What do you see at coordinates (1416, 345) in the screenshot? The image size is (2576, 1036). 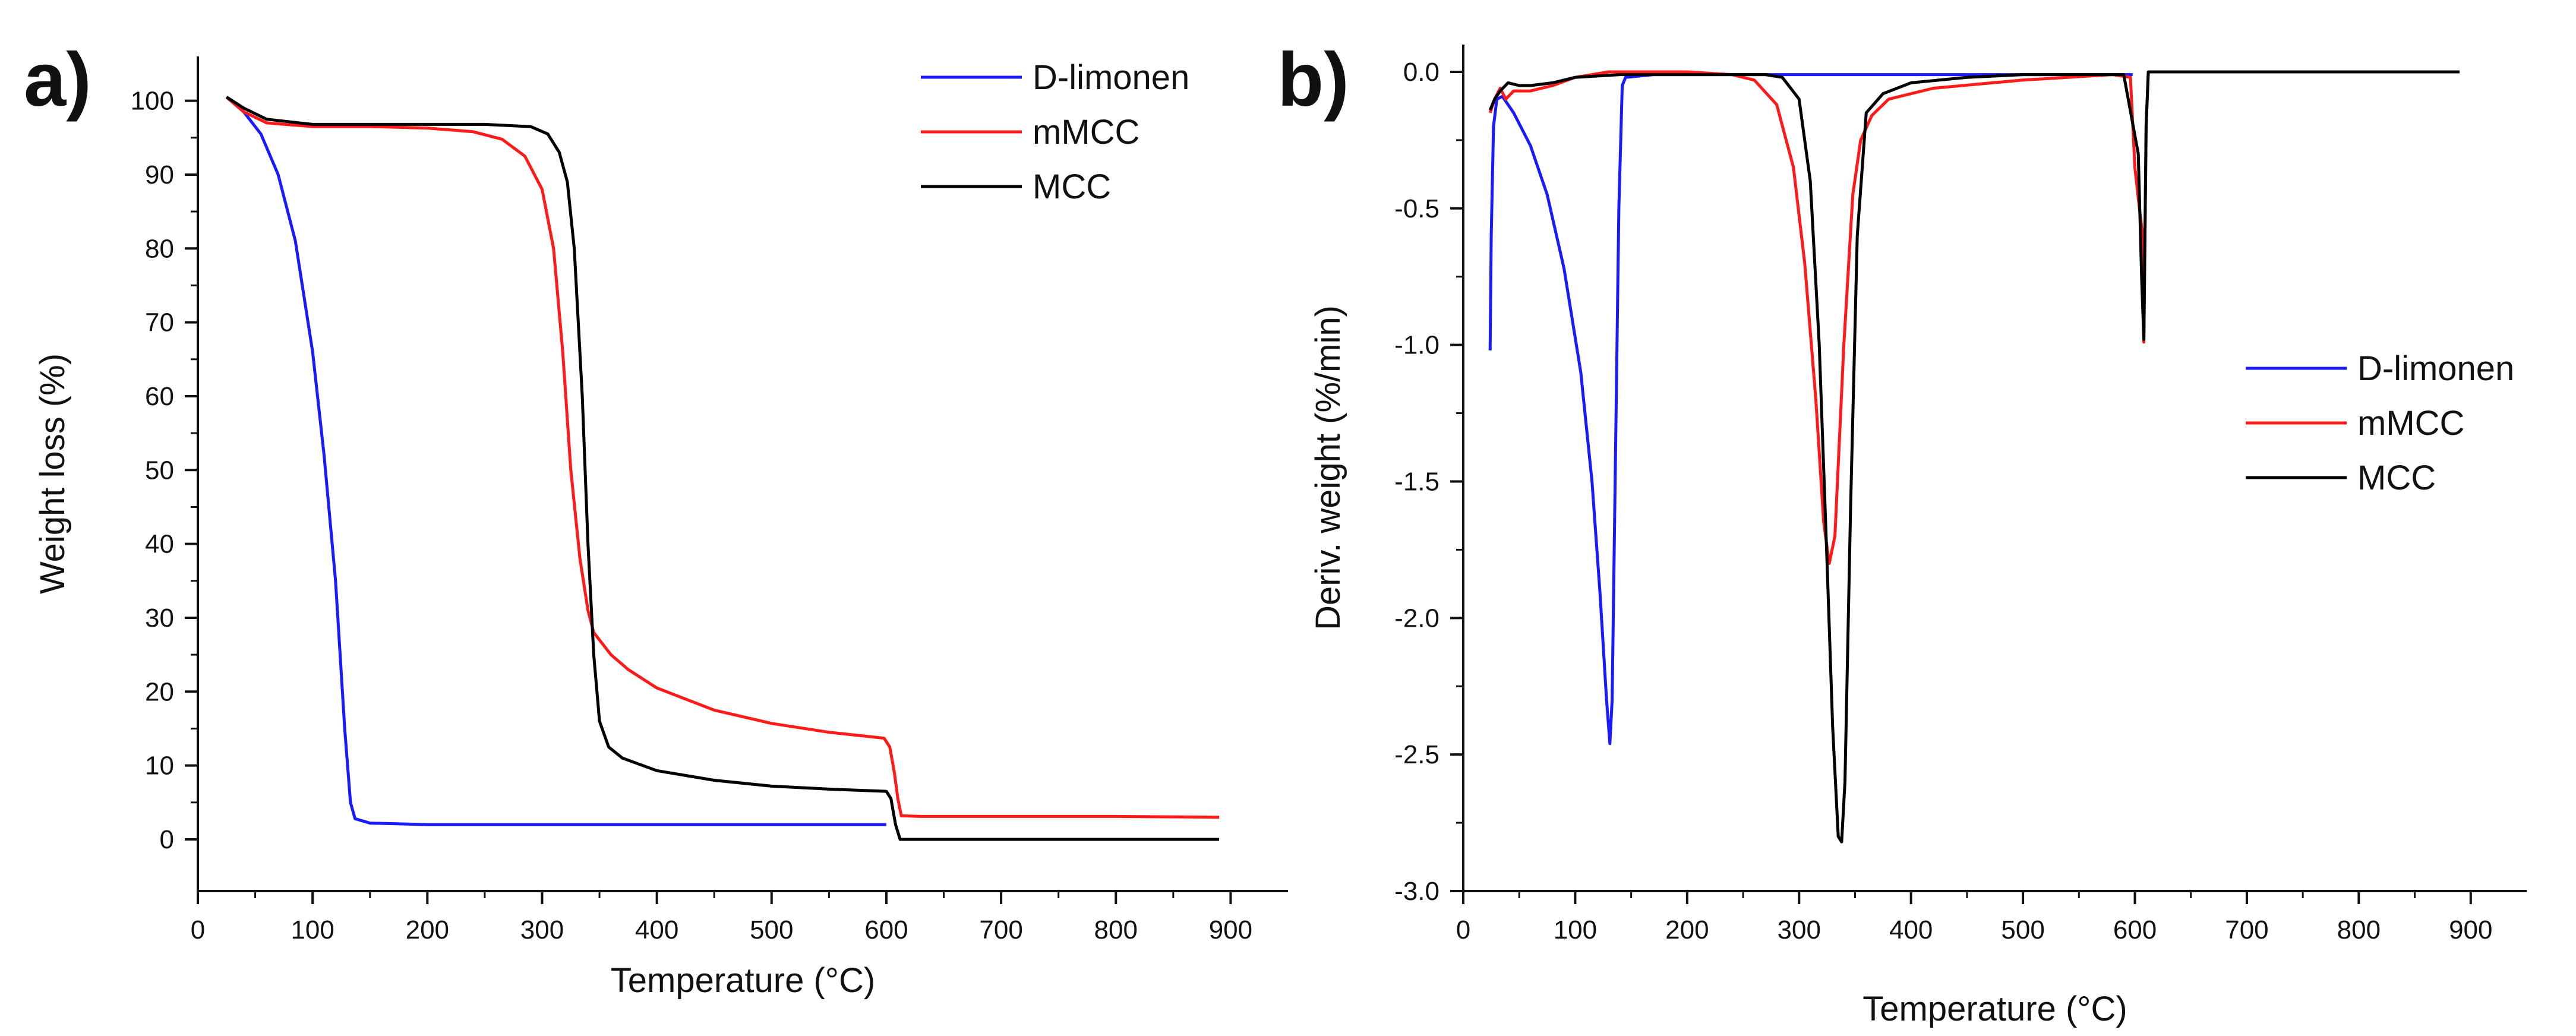 I see `y-tick-label: -1.0` at bounding box center [1416, 345].